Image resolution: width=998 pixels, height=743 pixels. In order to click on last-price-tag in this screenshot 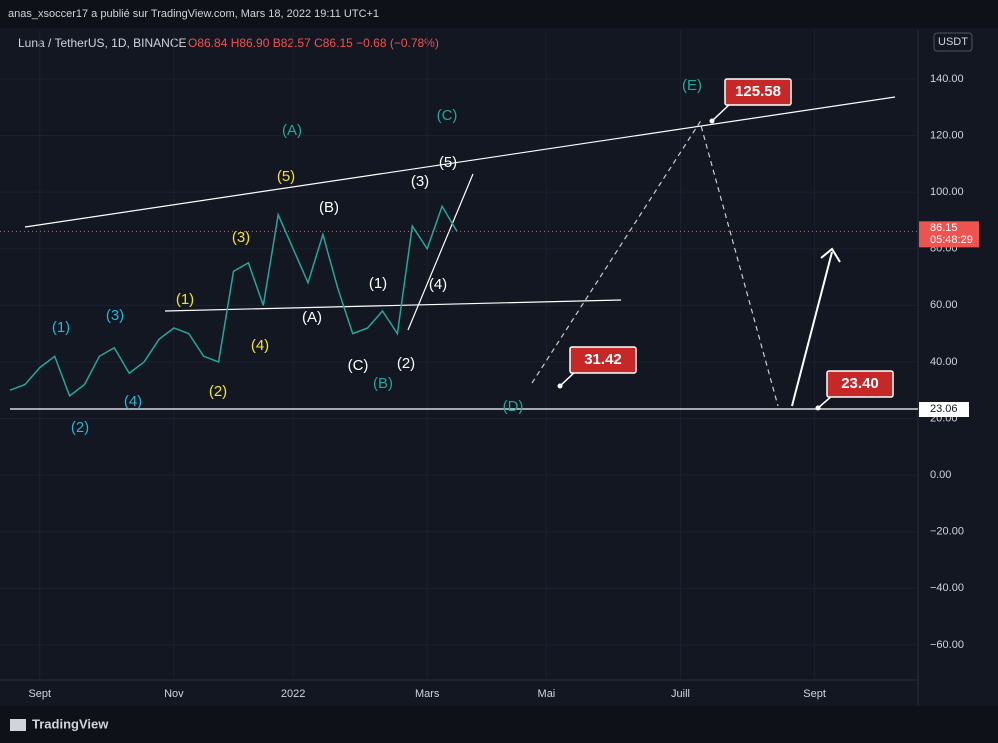, I will do `click(949, 234)`.